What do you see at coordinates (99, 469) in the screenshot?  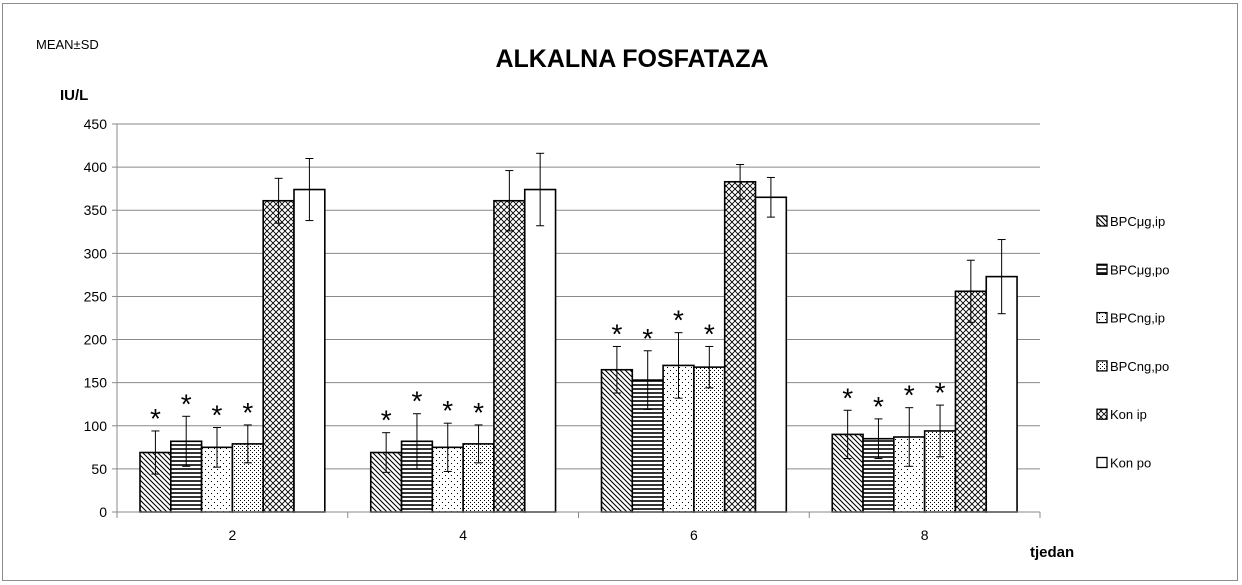 I see `y-tick-label: 50` at bounding box center [99, 469].